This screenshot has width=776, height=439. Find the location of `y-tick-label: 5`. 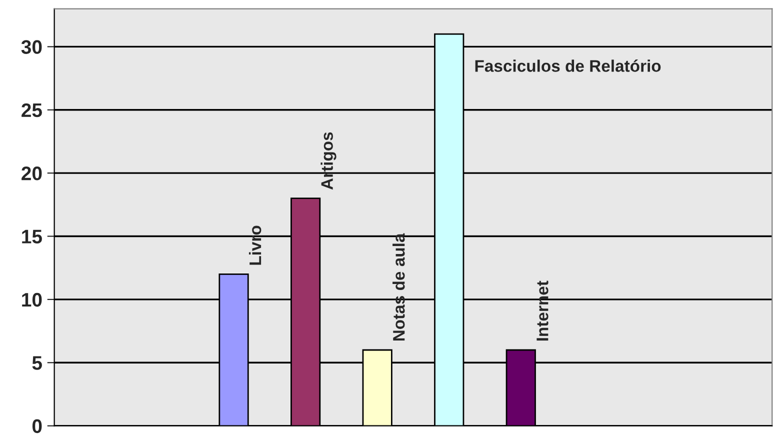

y-tick-label: 5 is located at coordinates (37, 363).